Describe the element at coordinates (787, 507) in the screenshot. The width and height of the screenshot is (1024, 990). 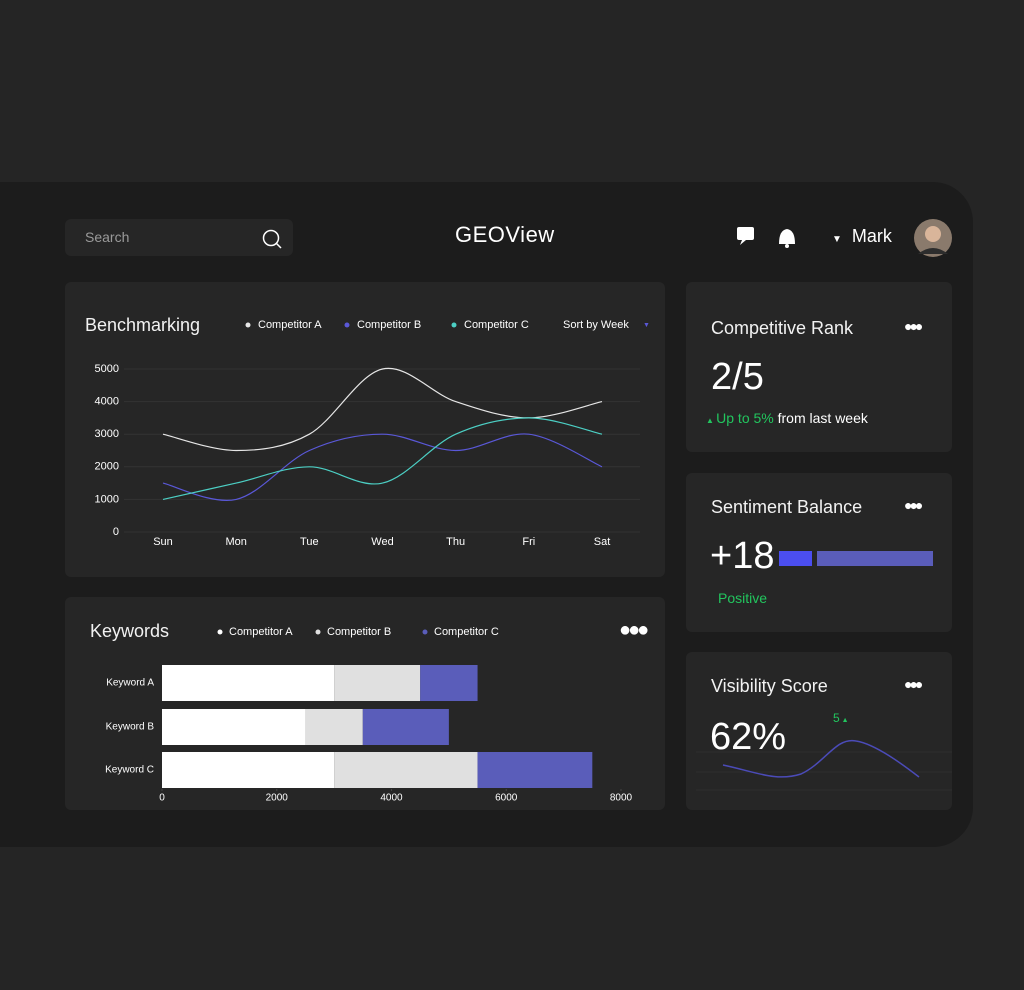
I see `card-title: Sentiment Balance` at that location.